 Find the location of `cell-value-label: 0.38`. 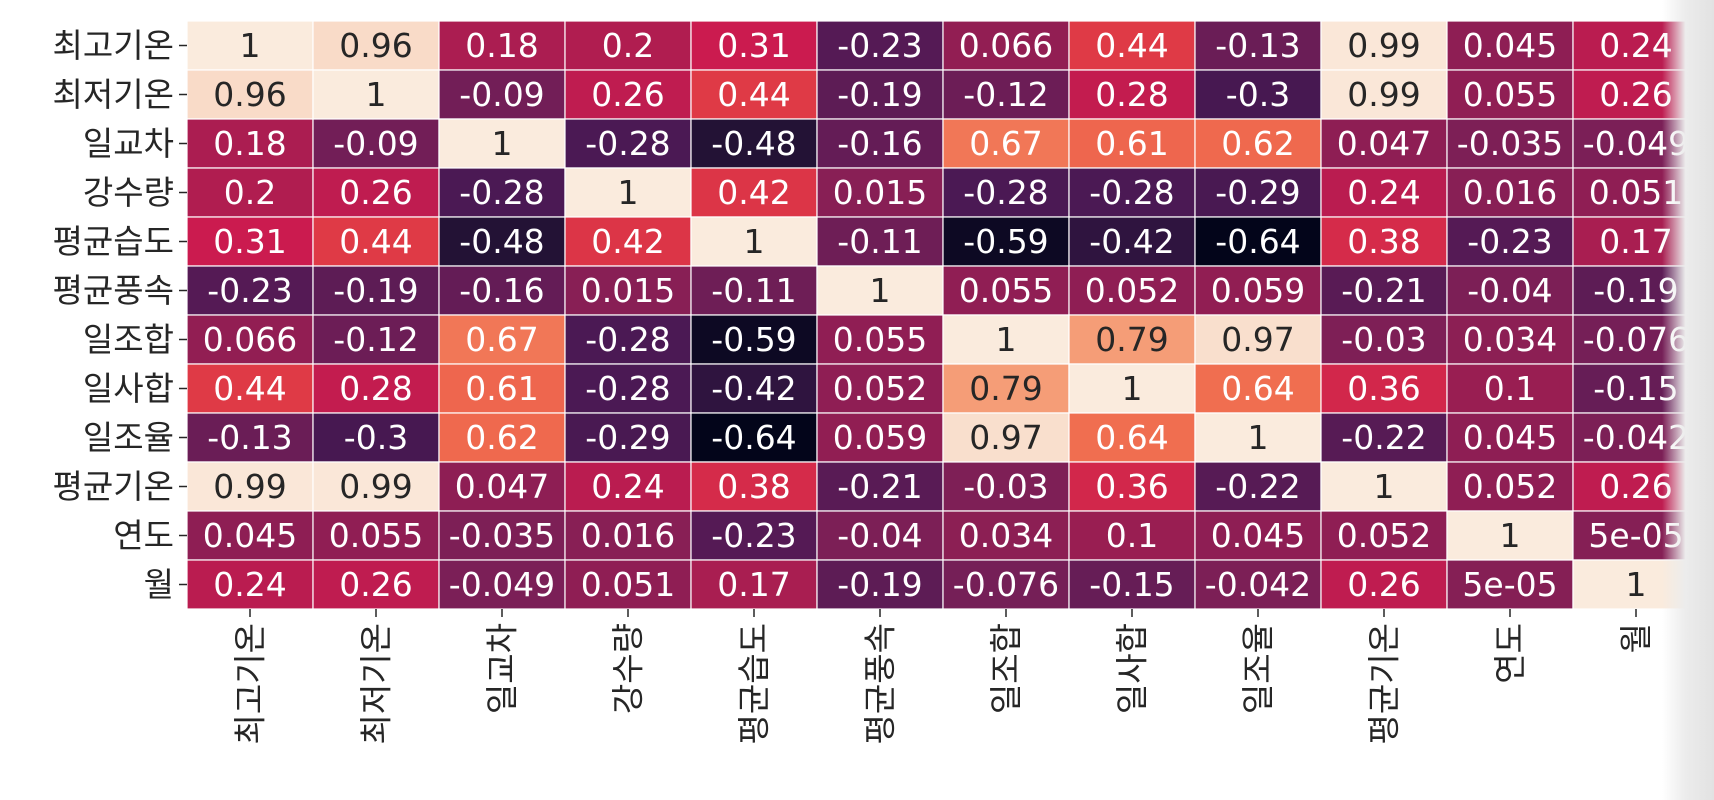

cell-value-label: 0.38 is located at coordinates (753, 486).